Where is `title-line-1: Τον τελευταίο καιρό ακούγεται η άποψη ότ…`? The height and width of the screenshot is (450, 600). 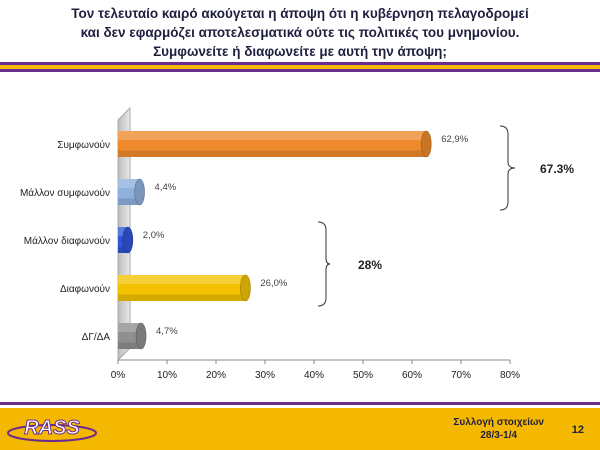
title-line-1: Τον τελευταίο καιρό ακούγεται η άποψη ότ… is located at coordinates (300, 13).